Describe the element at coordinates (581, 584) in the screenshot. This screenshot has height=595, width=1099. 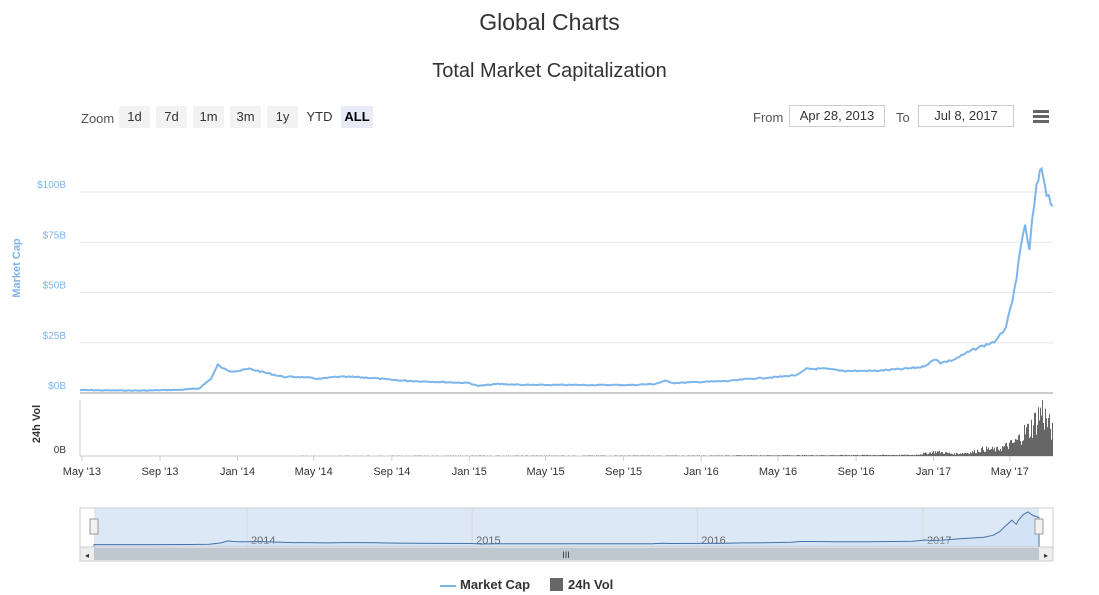
I see `legend-item-volume: 24h Vol` at that location.